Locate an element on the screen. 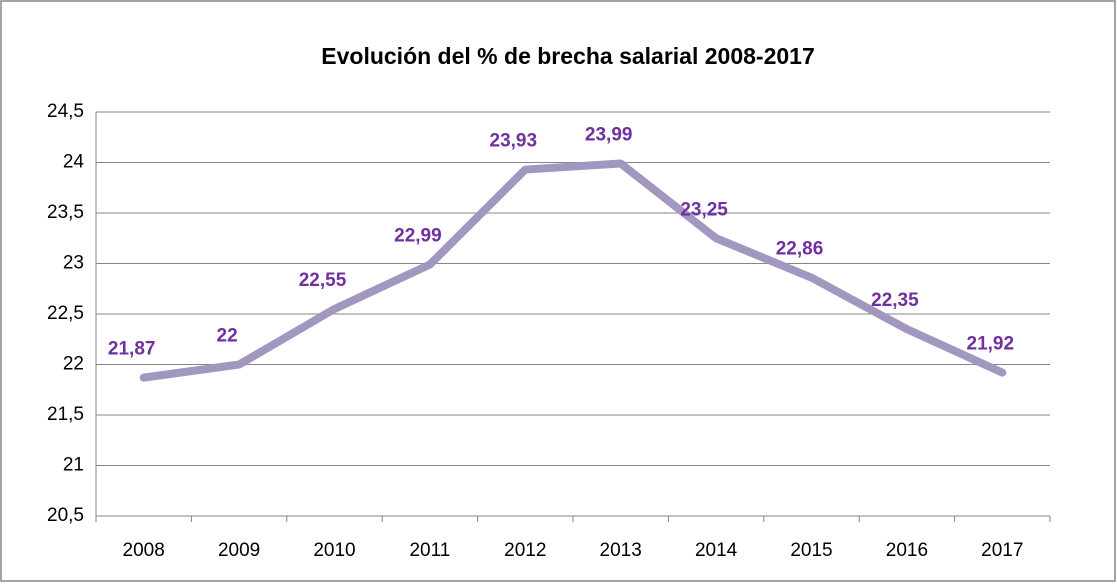 This screenshot has height=588, width=1117. value-label: 22 is located at coordinates (227, 336).